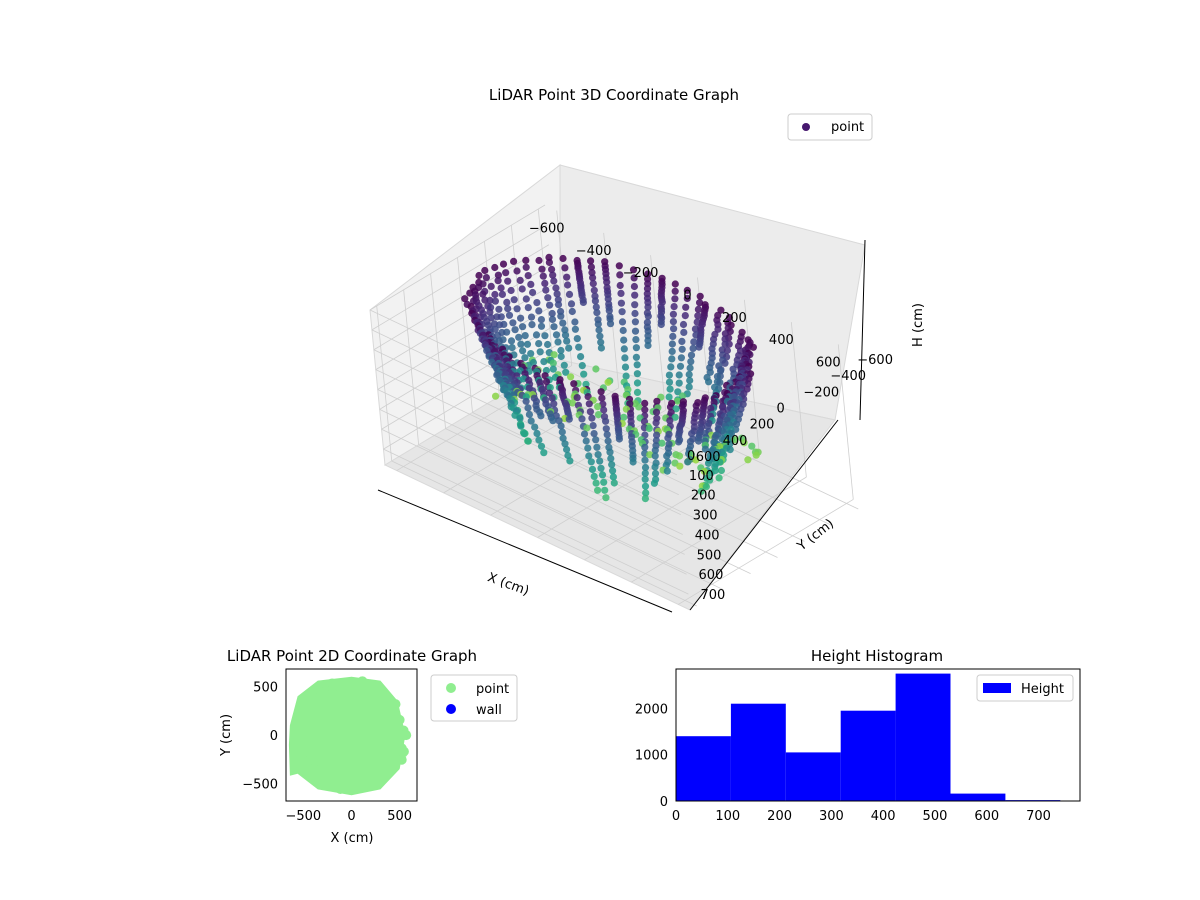 Image resolution: width=1200 pixels, height=900 pixels. What do you see at coordinates (260, 785) in the screenshot?
I see `y-tick-label: −500` at bounding box center [260, 785].